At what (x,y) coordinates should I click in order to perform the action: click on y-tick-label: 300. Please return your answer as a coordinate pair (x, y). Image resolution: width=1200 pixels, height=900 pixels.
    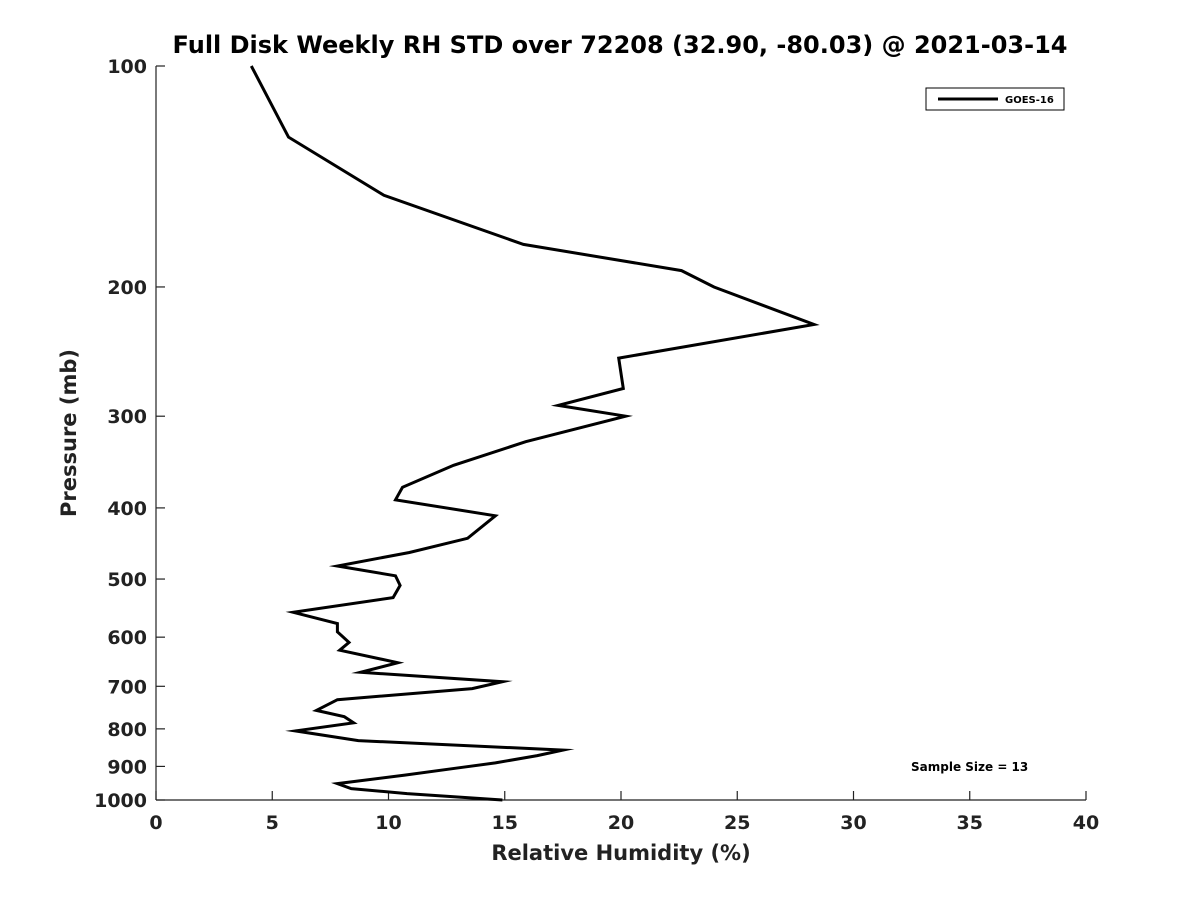
    Looking at the image, I should click on (127, 417).